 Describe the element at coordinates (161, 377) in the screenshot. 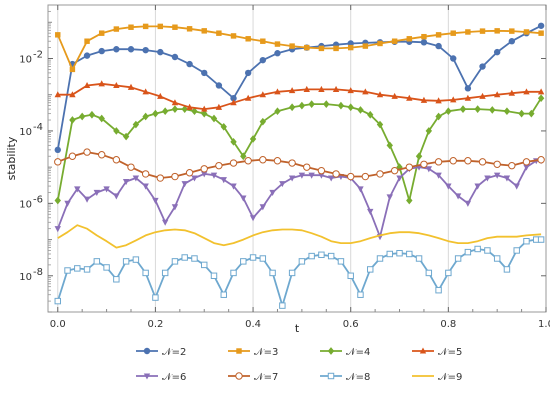

I see `legend-item: 𝒩=6` at that location.